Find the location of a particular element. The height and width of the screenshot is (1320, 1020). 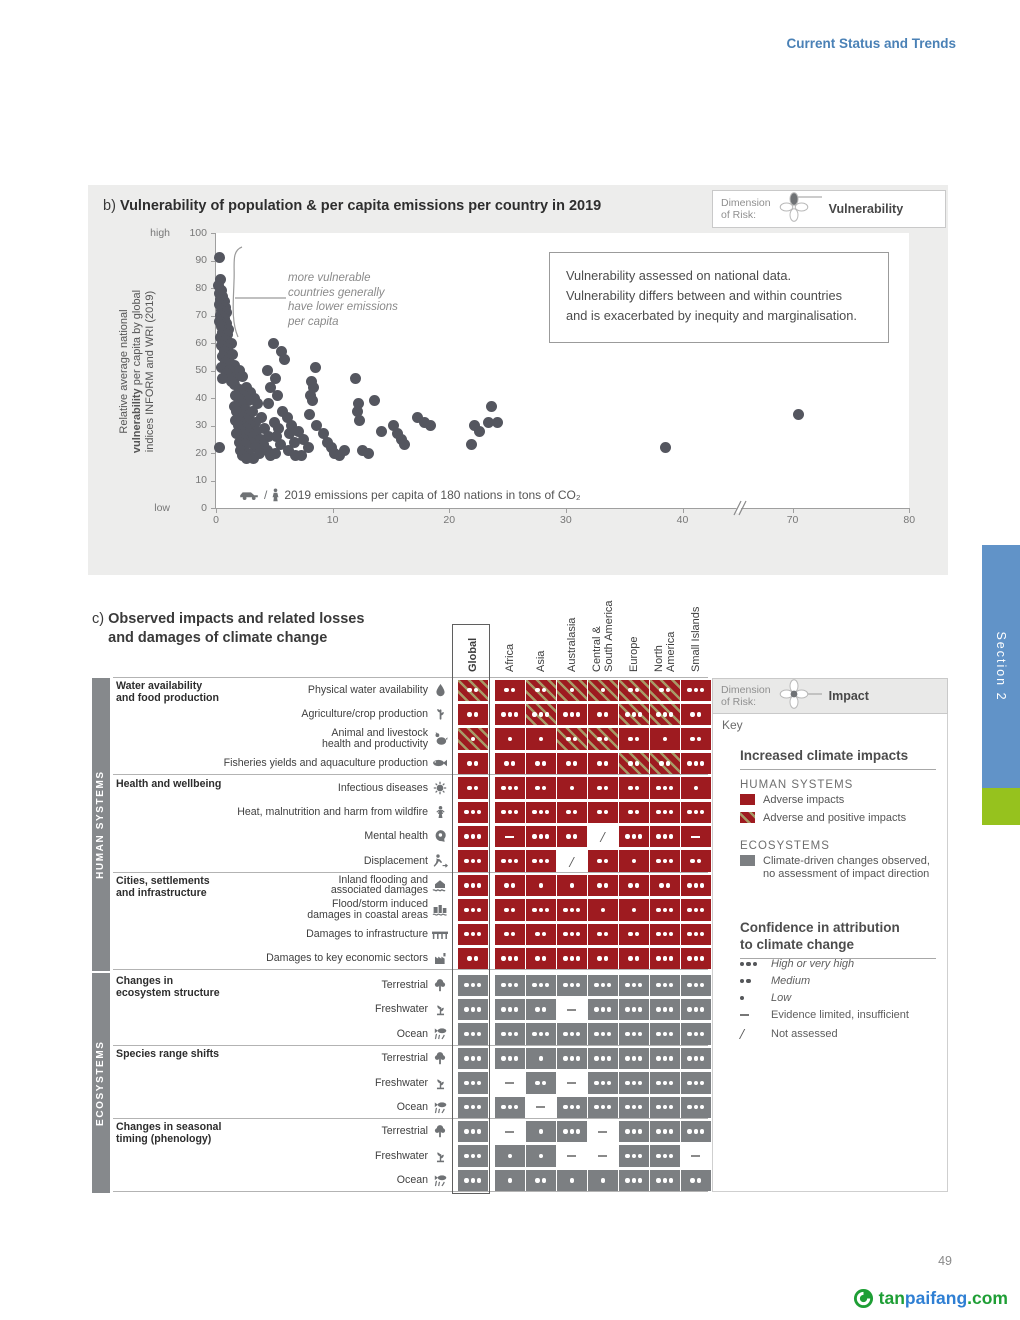

person-icon is located at coordinates (275, 495).